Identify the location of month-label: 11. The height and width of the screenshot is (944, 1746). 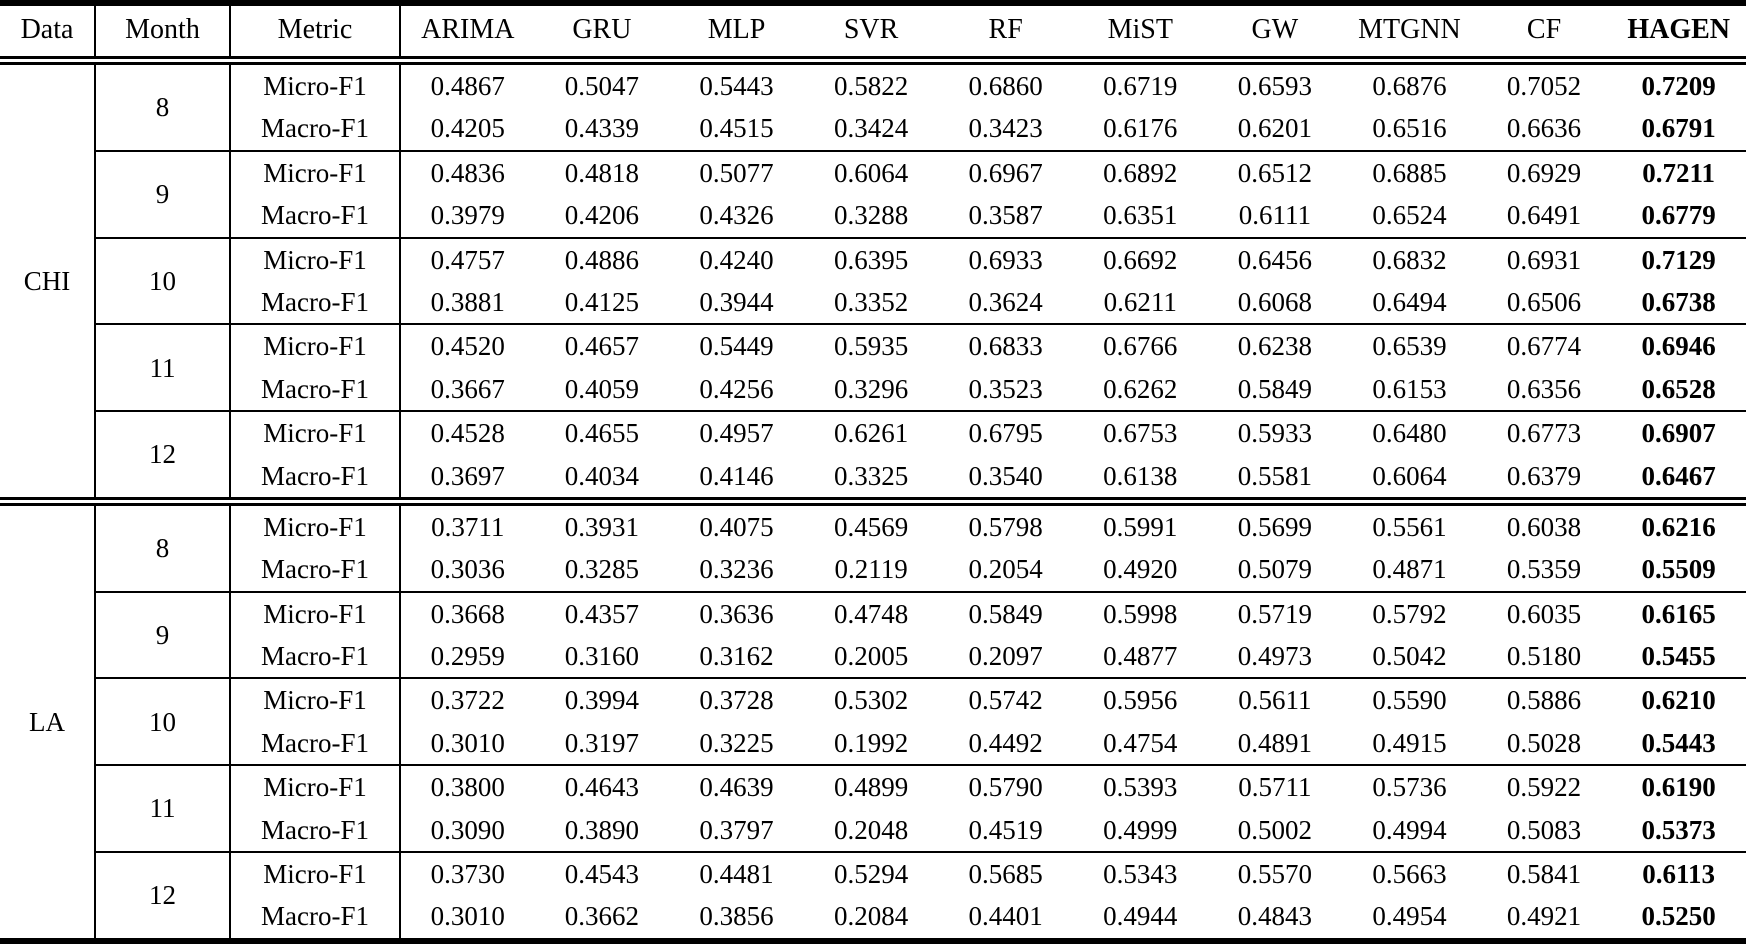
(163, 368).